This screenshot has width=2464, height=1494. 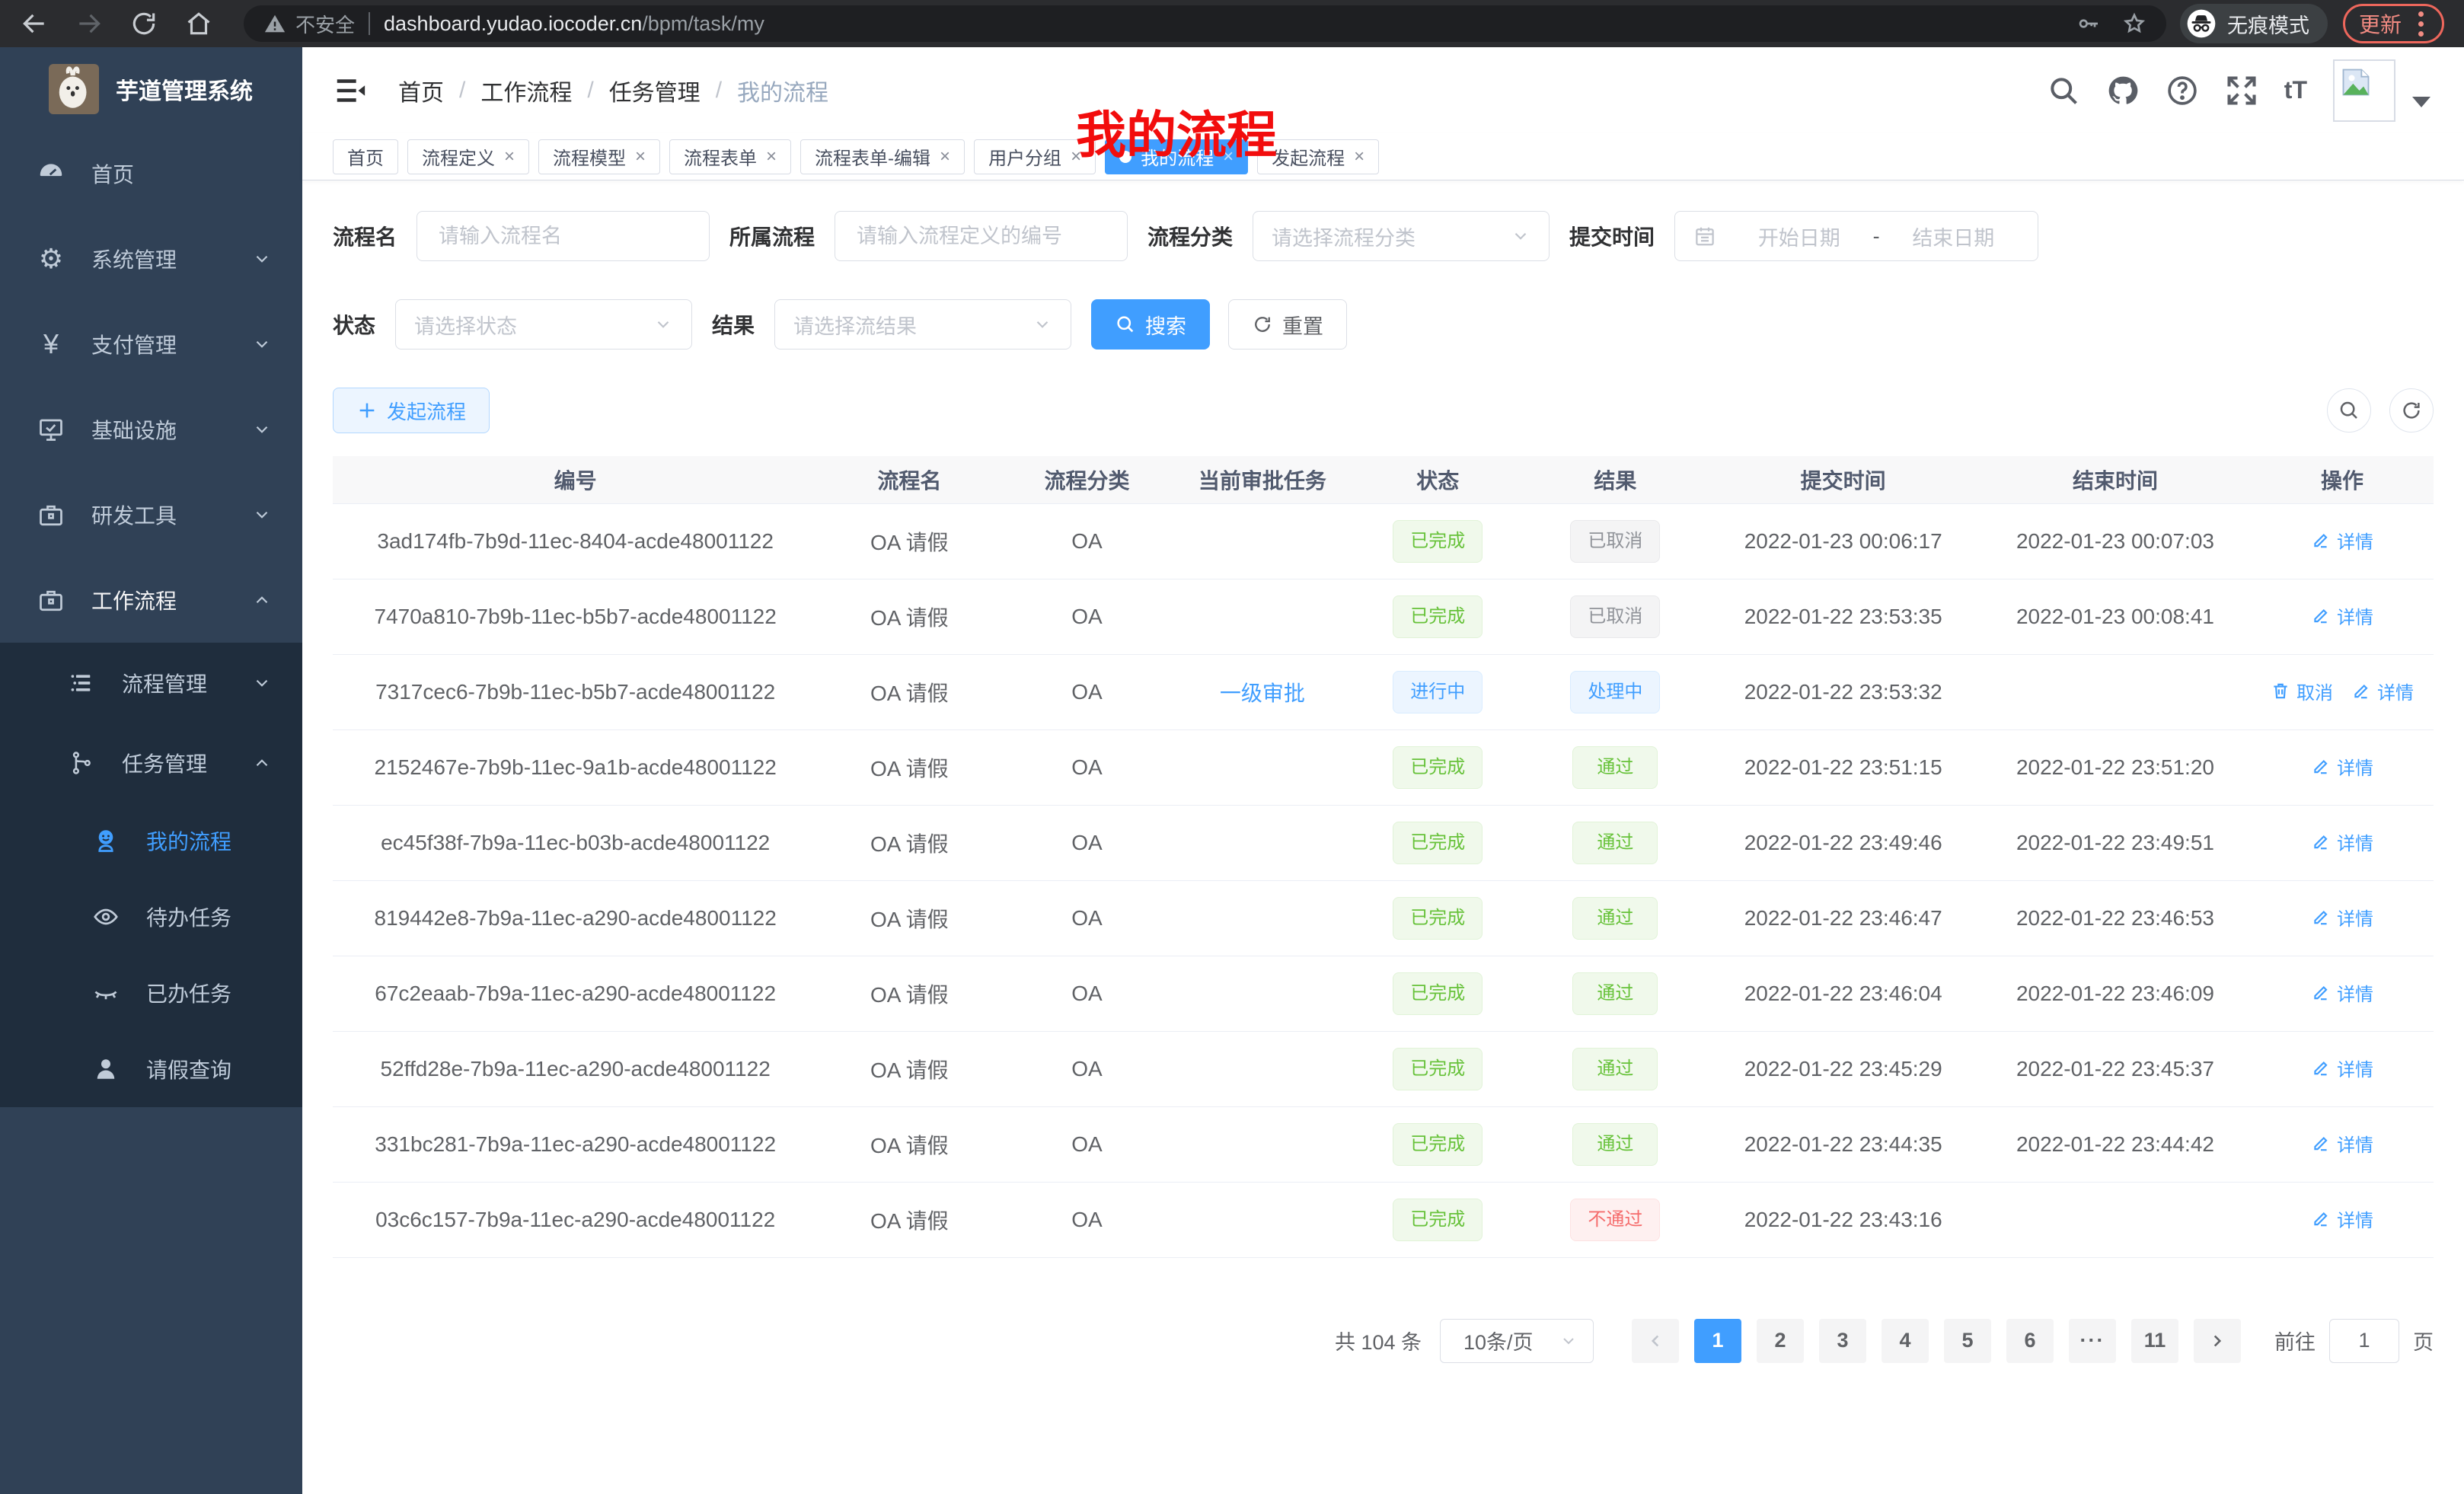 I want to click on browser-forward-icon, so click(x=89, y=23).